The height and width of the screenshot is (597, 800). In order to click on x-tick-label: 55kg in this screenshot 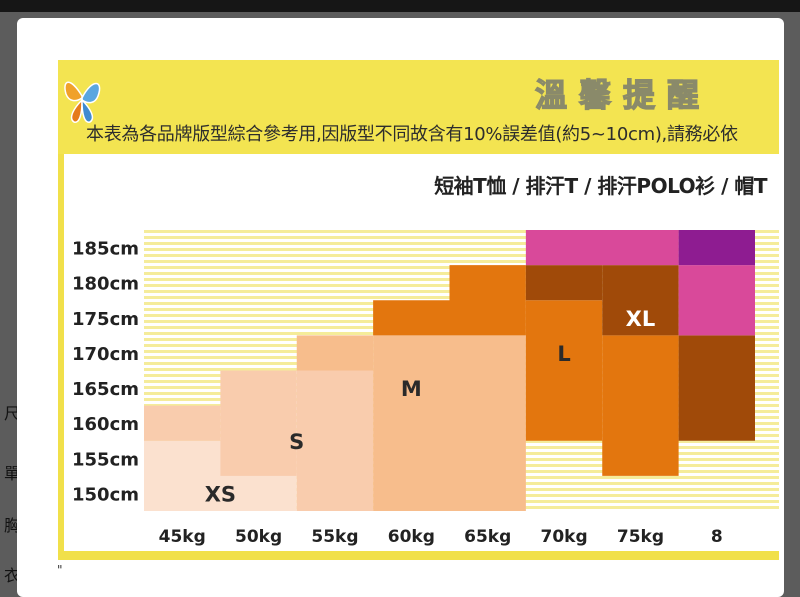, I will do `click(334, 537)`.